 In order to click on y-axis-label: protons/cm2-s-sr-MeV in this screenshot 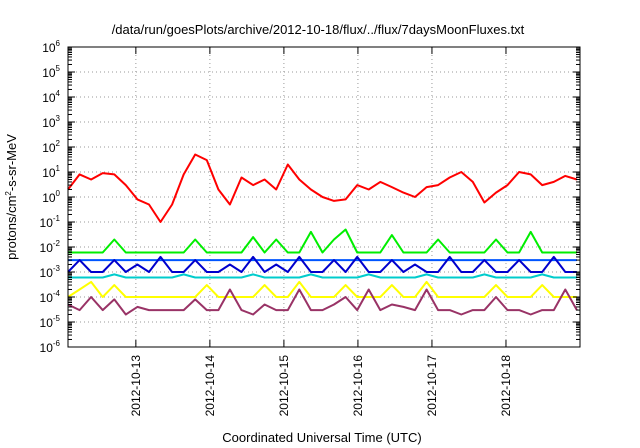, I will do `click(11, 197)`.